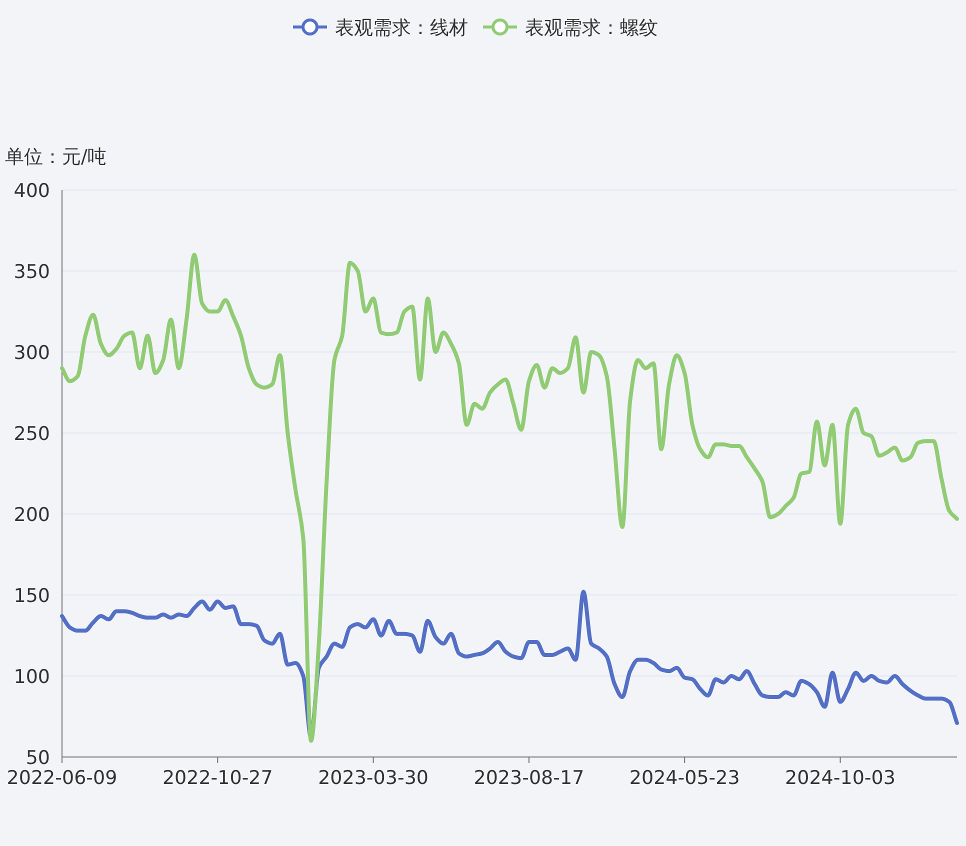 This screenshot has width=966, height=846. What do you see at coordinates (591, 28) in the screenshot?
I see `legend-label: 表观需求：螺纹` at bounding box center [591, 28].